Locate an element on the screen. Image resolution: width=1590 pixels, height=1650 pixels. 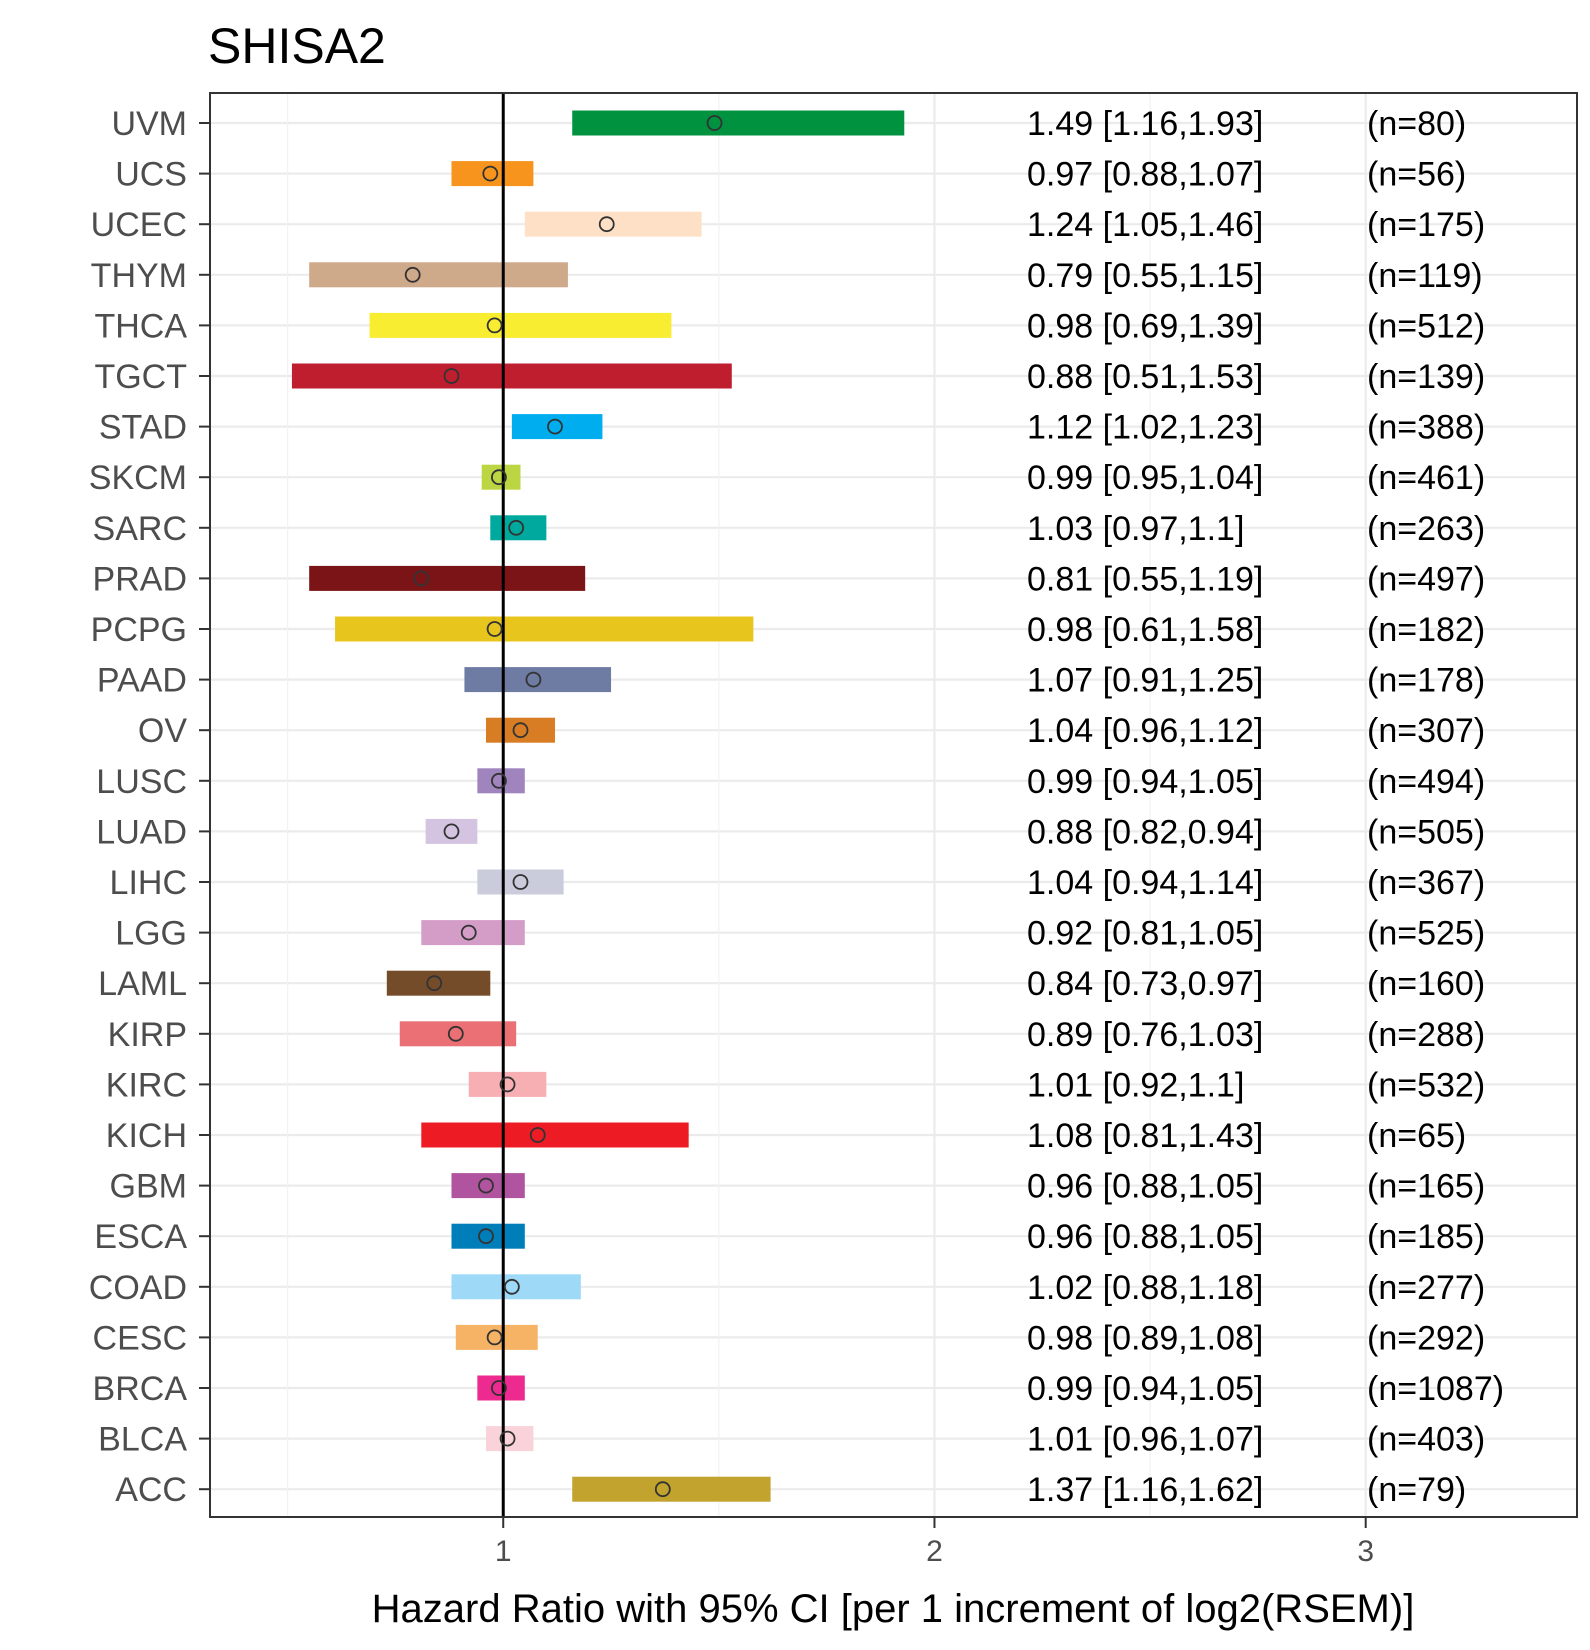
n-text-ov: (n=307) is located at coordinates (1426, 731).